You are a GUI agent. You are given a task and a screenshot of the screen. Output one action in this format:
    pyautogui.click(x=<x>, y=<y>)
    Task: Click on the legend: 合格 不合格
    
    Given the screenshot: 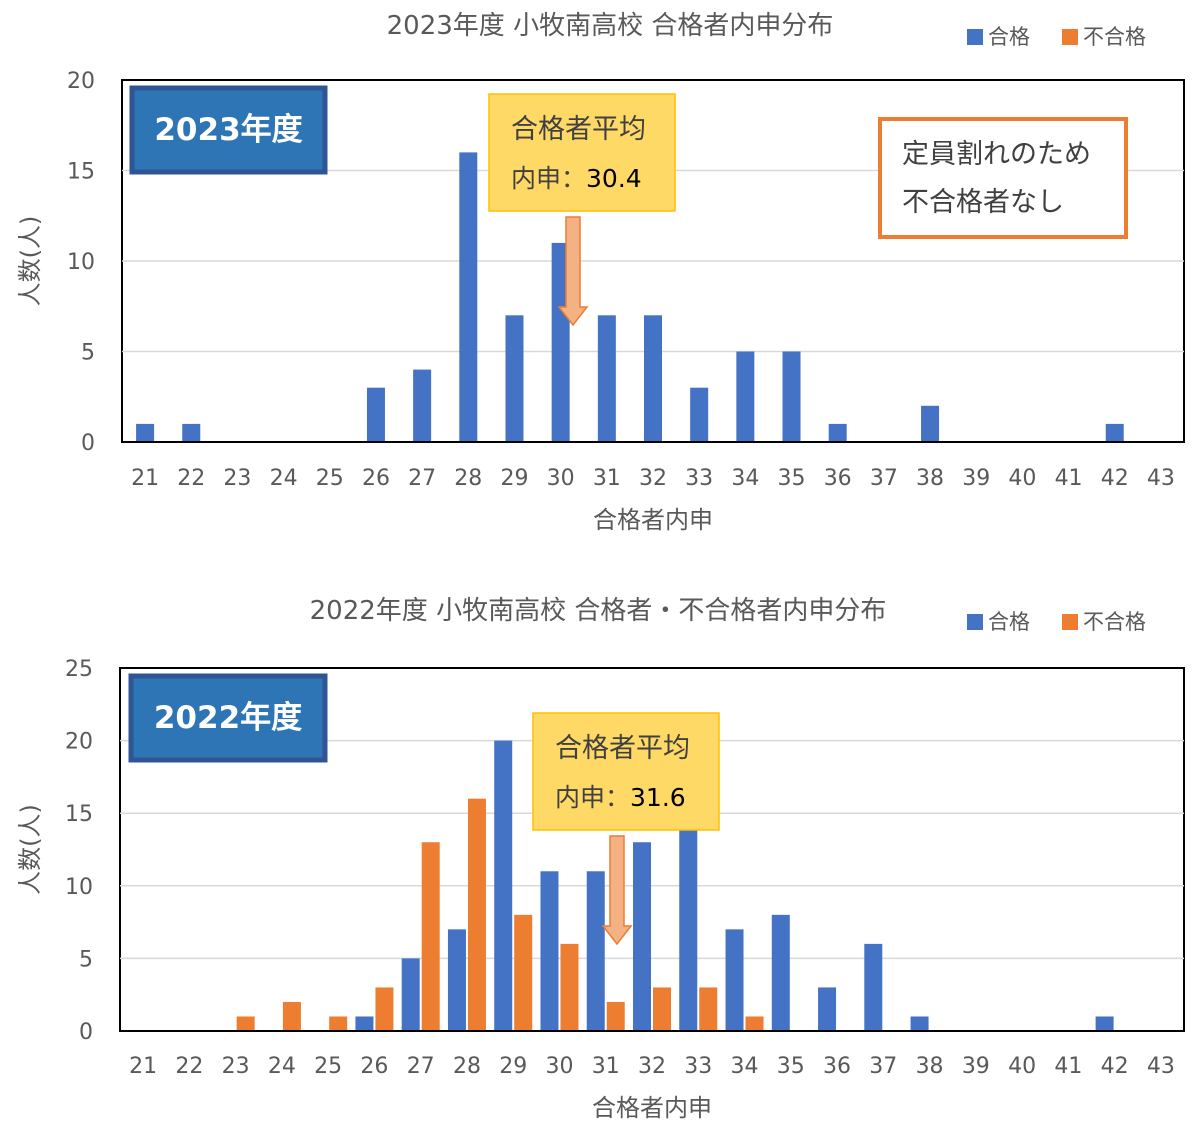 What is the action you would take?
    pyautogui.click(x=1056, y=37)
    